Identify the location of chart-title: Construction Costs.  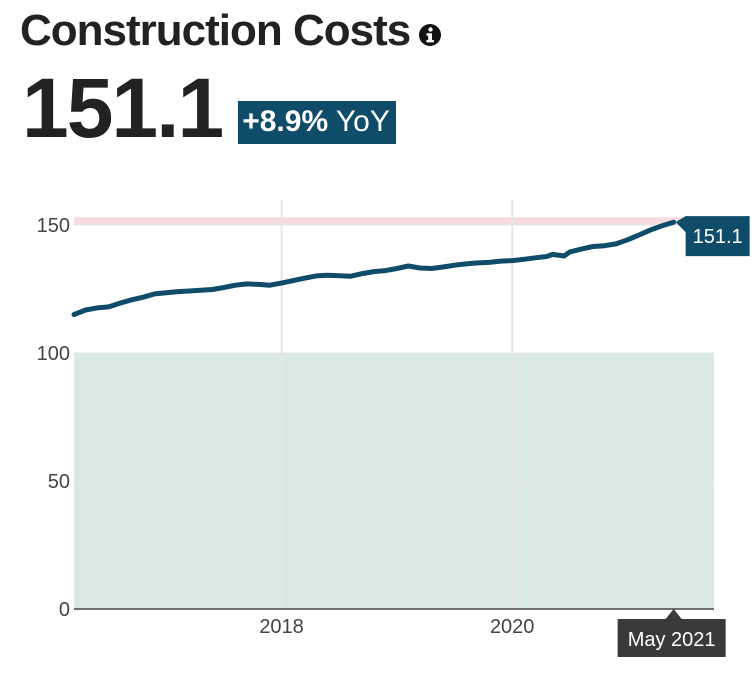
(215, 30).